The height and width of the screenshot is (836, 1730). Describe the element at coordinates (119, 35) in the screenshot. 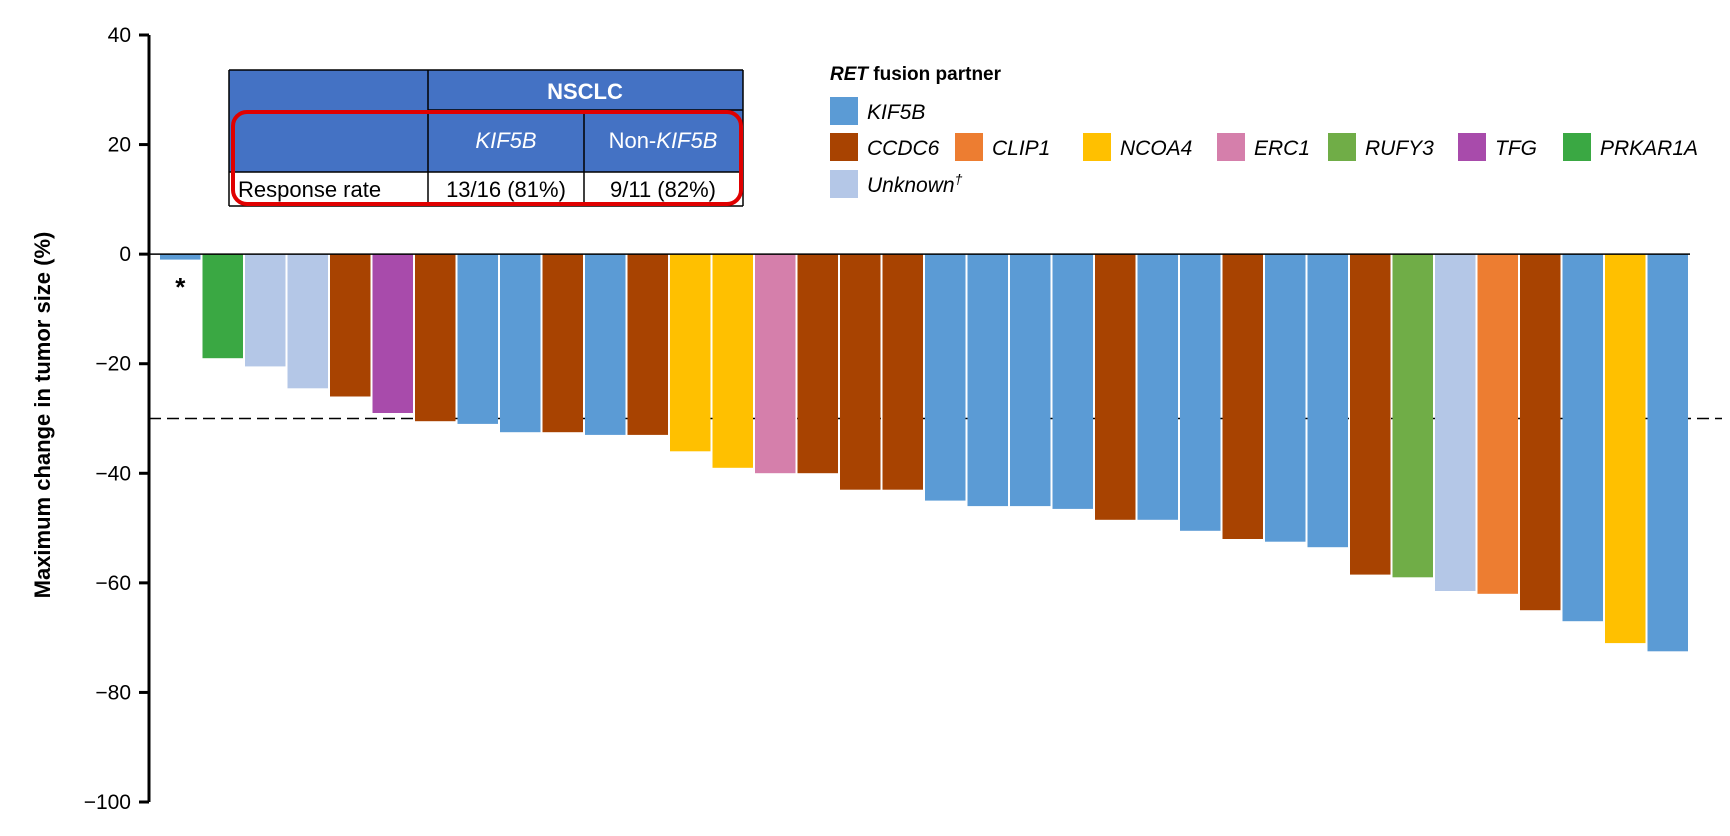

I see `y-tick-label: 40` at that location.